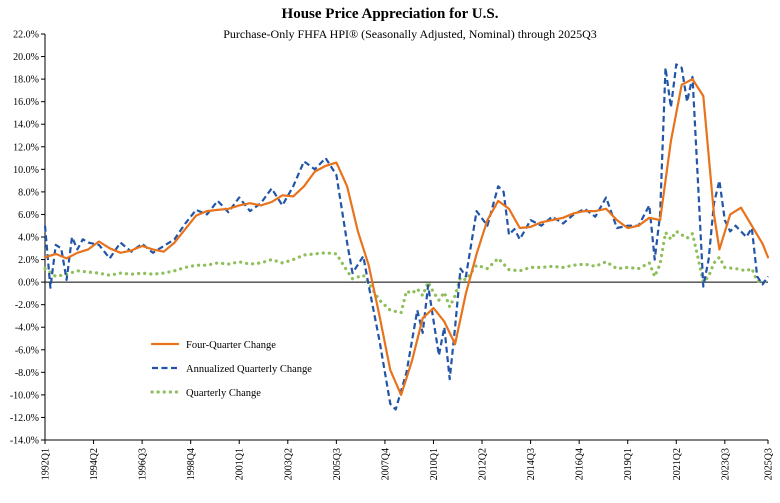  What do you see at coordinates (628, 464) in the screenshot?
I see `x-tick-label: 2019Q1` at bounding box center [628, 464].